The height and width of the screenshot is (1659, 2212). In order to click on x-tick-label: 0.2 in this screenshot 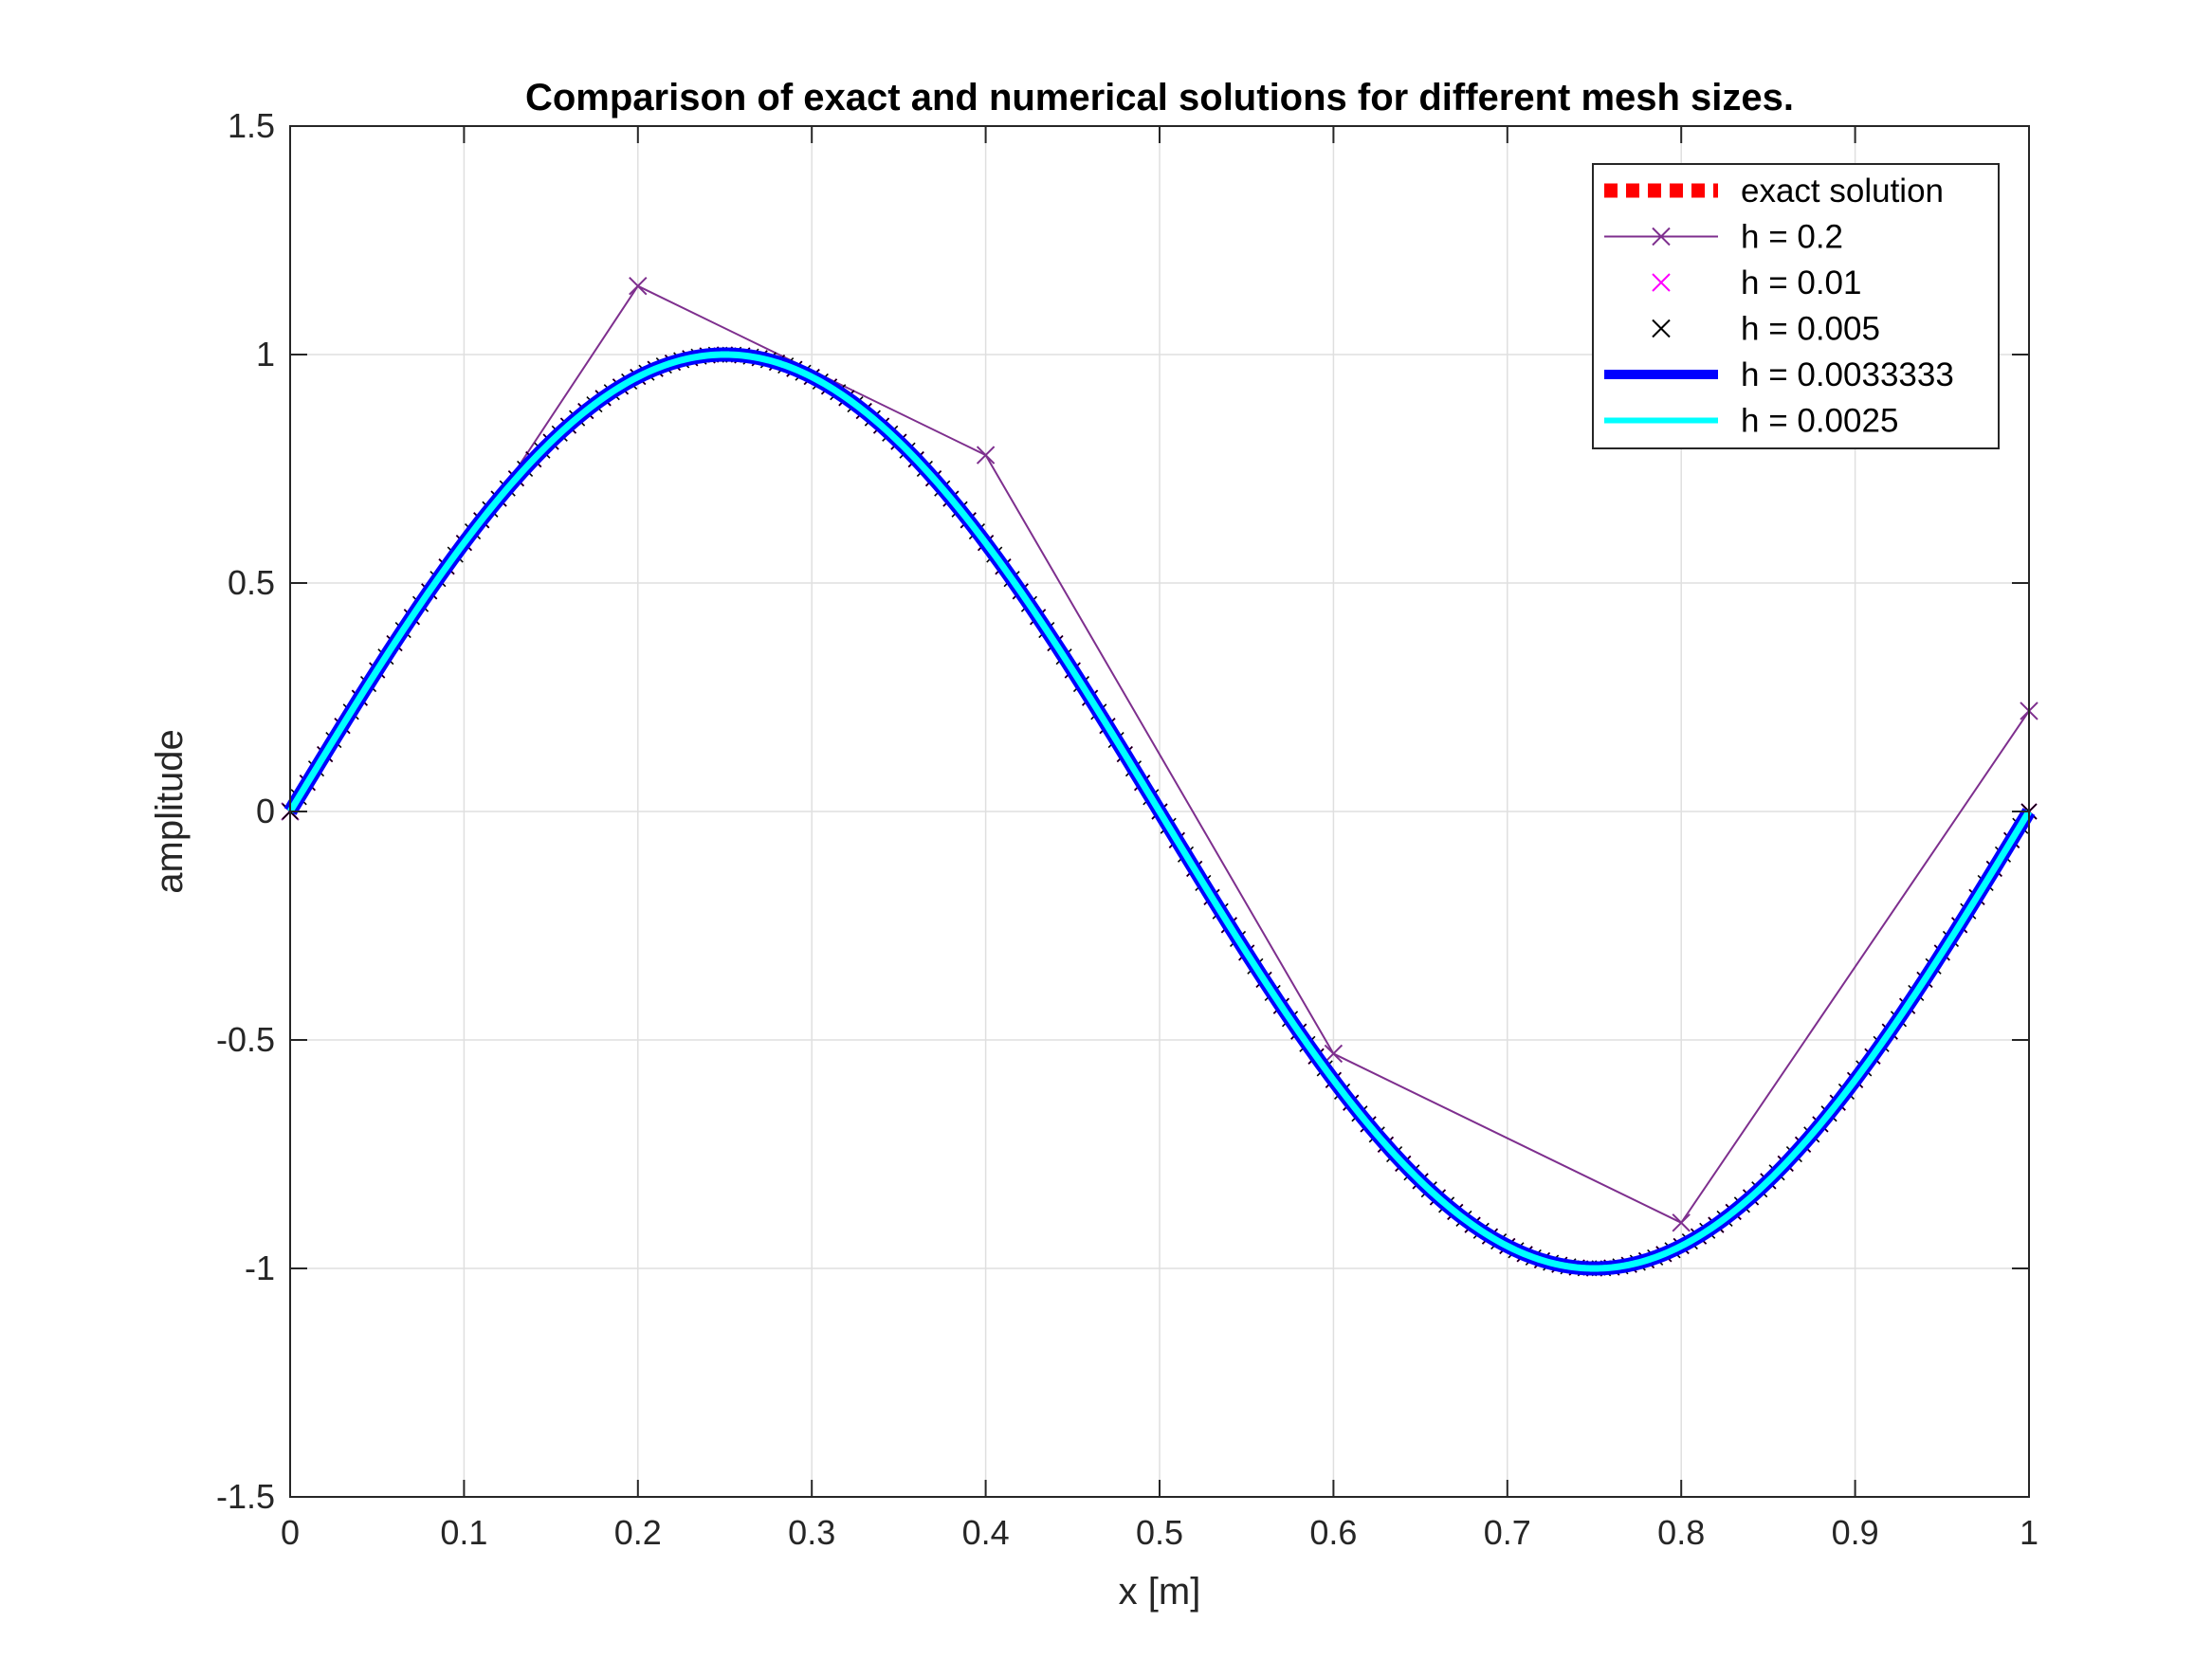, I will do `click(638, 1532)`.